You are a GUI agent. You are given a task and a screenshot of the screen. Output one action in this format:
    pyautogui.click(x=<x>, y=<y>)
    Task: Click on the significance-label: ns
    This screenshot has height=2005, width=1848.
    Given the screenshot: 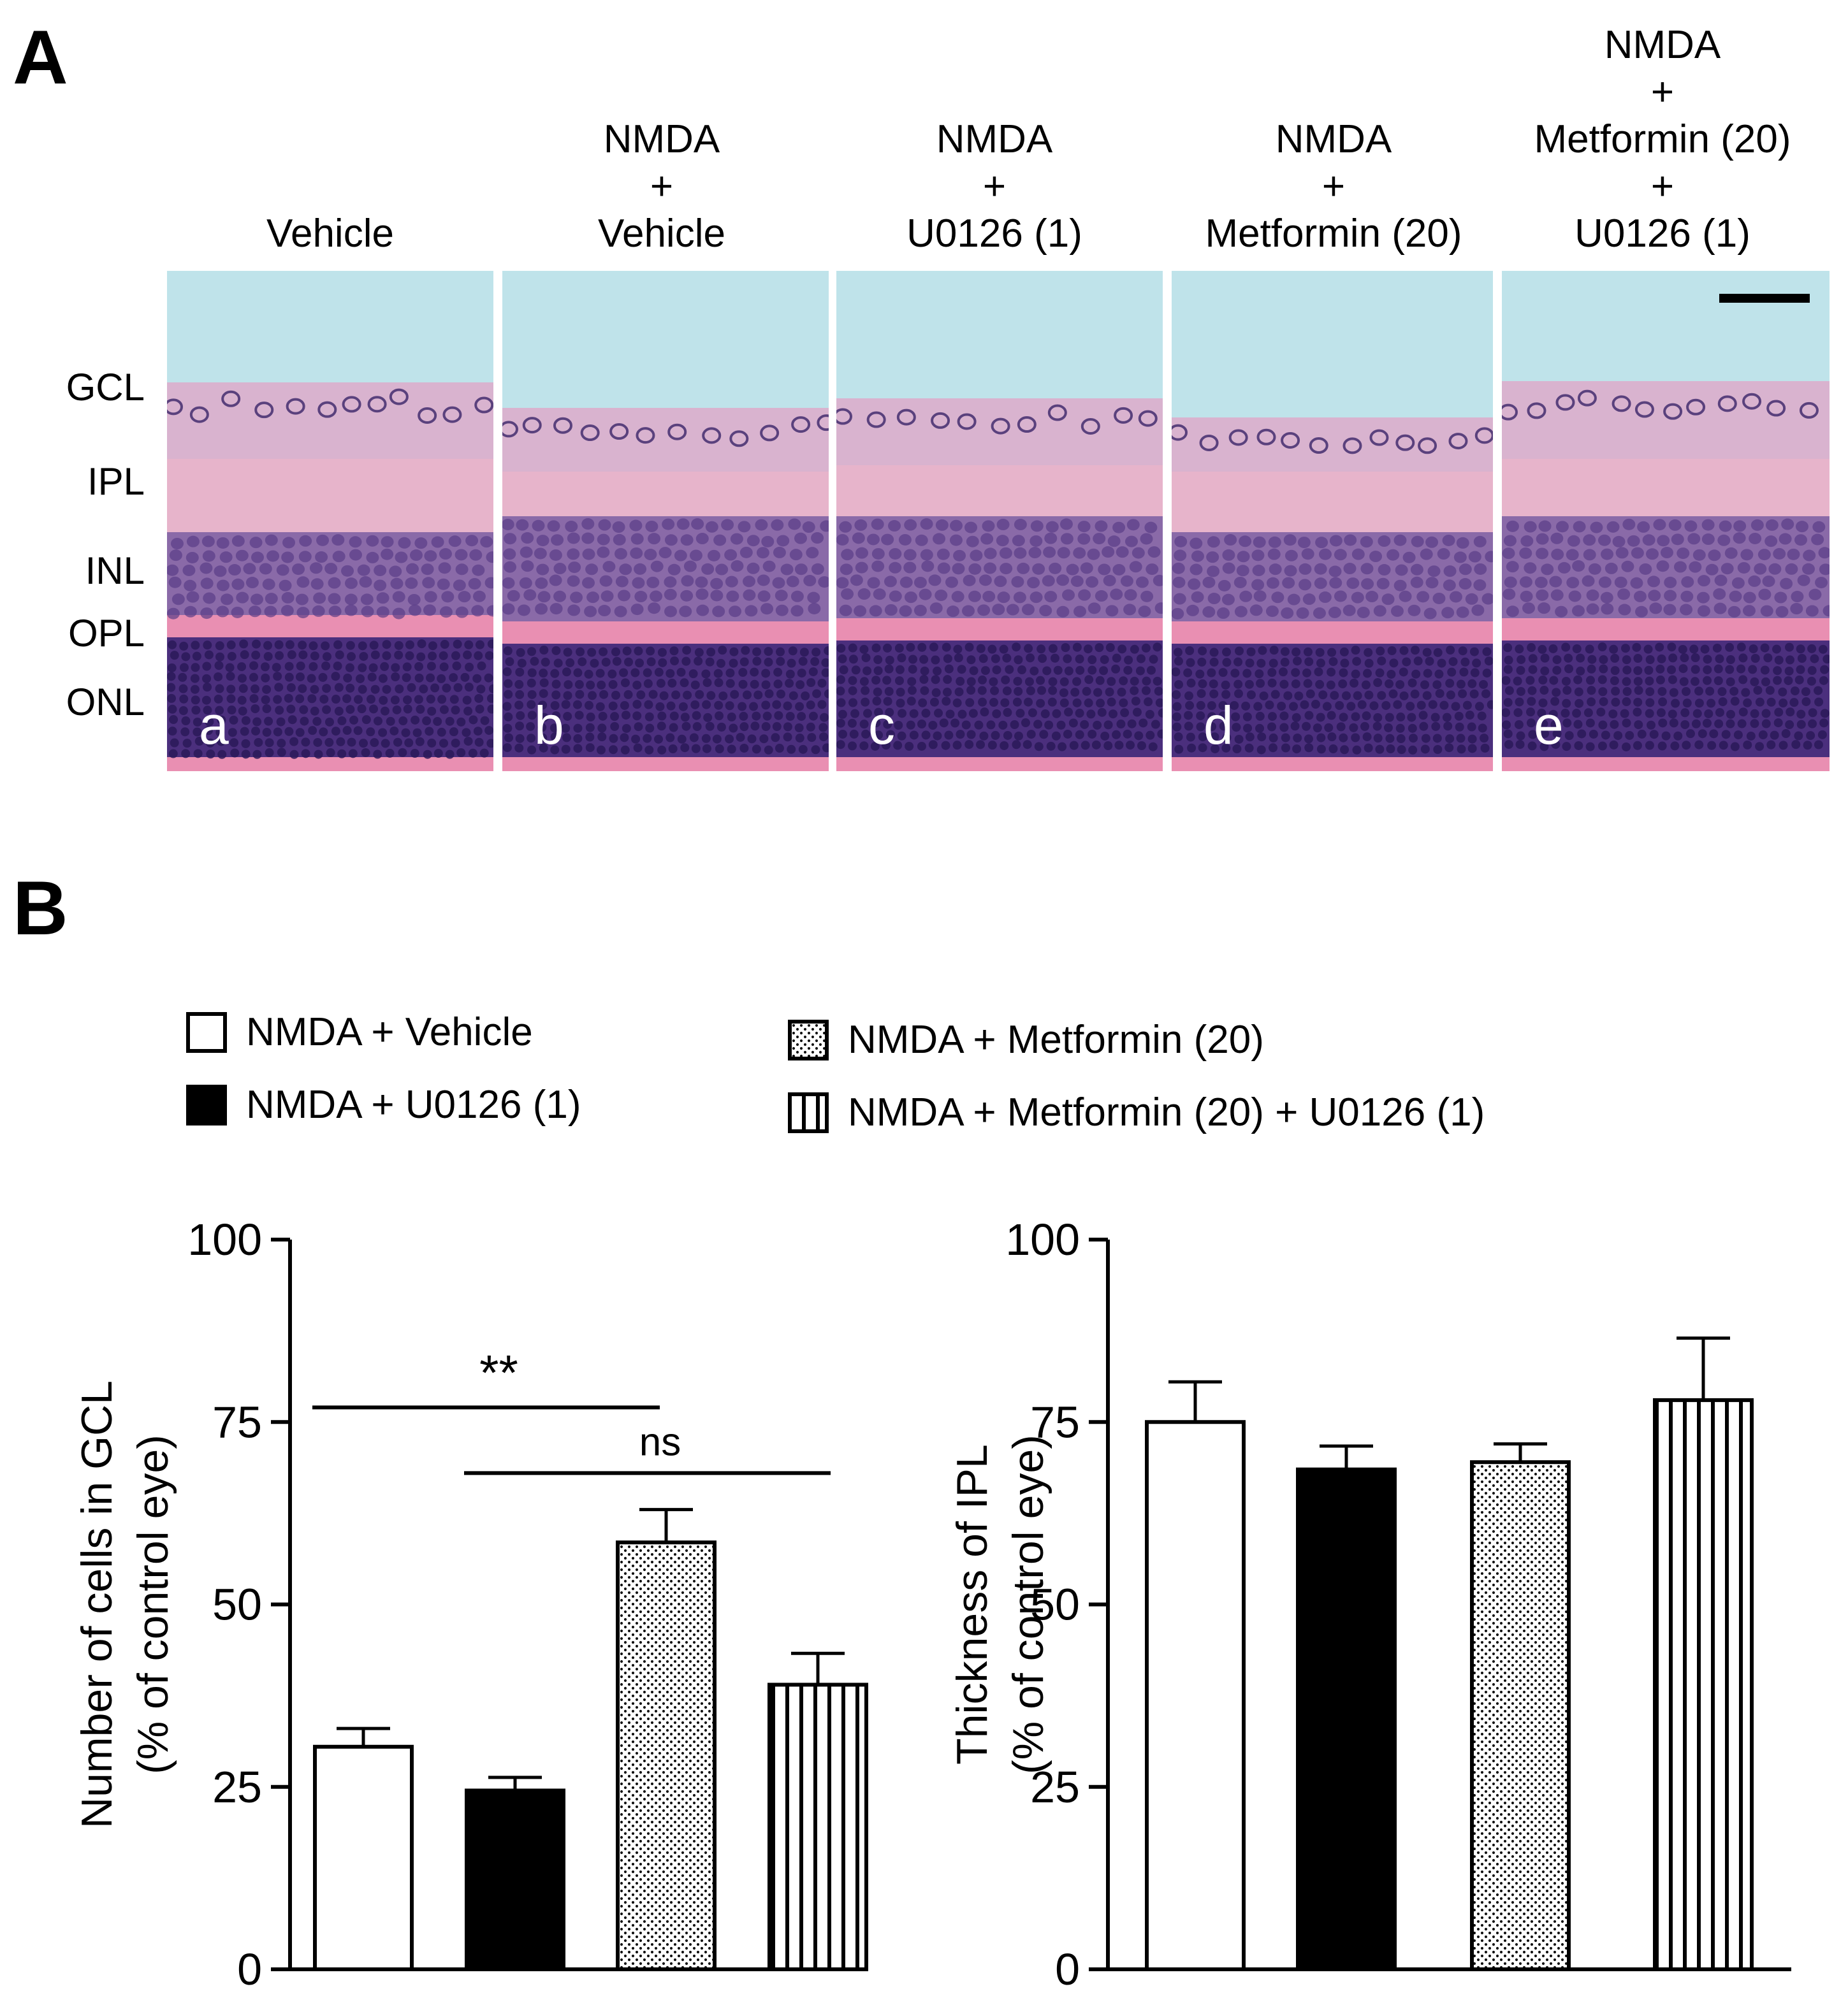 What is the action you would take?
    pyautogui.click(x=660, y=1442)
    